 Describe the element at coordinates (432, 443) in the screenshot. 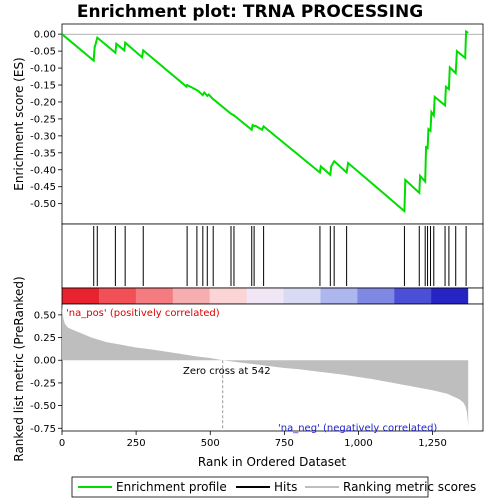

I see `x-tick-label: 1,250` at that location.